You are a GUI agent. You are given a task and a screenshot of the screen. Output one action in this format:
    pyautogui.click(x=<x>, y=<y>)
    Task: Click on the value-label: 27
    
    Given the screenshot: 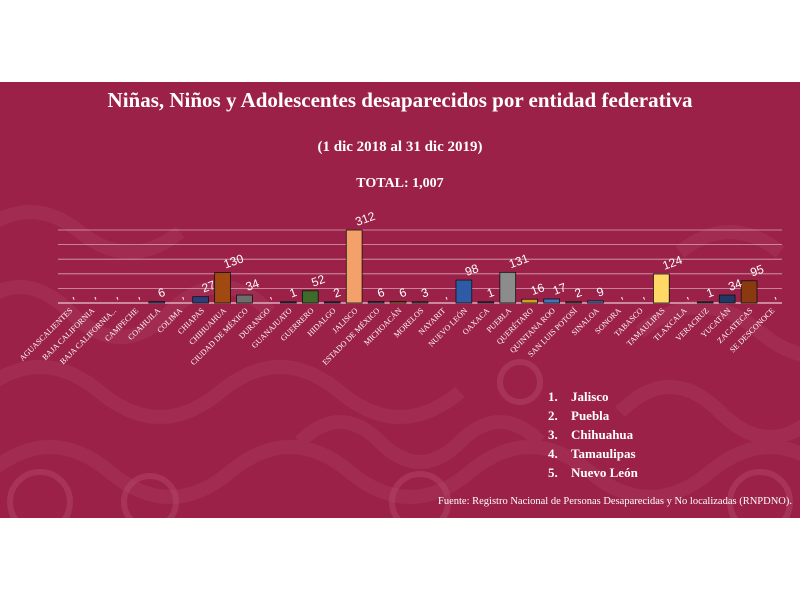 What is the action you would take?
    pyautogui.click(x=209, y=287)
    